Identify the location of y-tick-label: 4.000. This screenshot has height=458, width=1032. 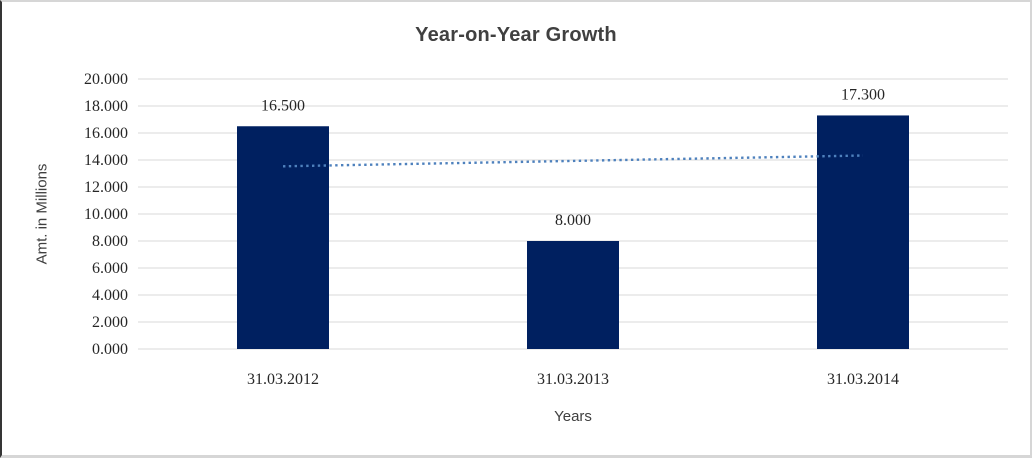
(110, 295).